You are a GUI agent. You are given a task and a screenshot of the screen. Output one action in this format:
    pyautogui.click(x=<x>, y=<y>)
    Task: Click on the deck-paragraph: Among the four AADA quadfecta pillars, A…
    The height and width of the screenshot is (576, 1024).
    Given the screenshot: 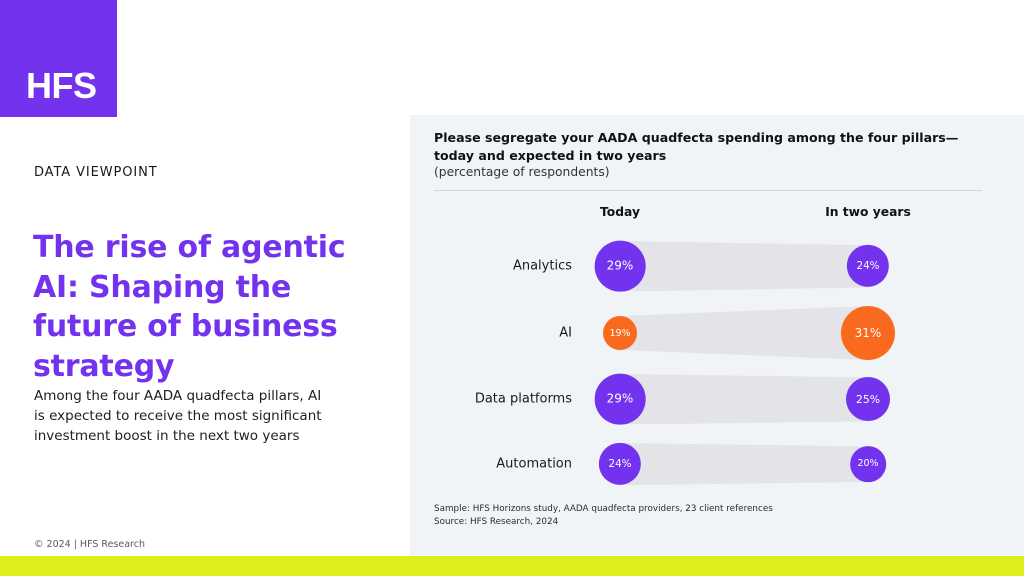 What is the action you would take?
    pyautogui.click(x=178, y=416)
    